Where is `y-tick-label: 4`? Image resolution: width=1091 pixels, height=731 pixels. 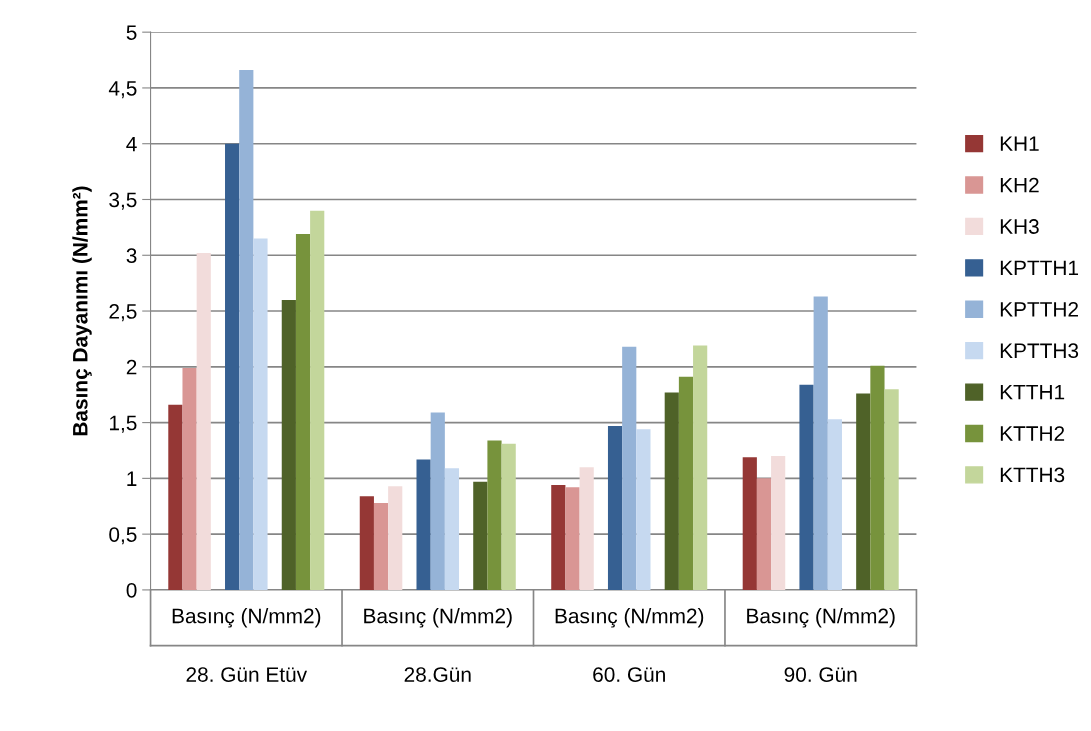 y-tick-label: 4 is located at coordinates (131, 144).